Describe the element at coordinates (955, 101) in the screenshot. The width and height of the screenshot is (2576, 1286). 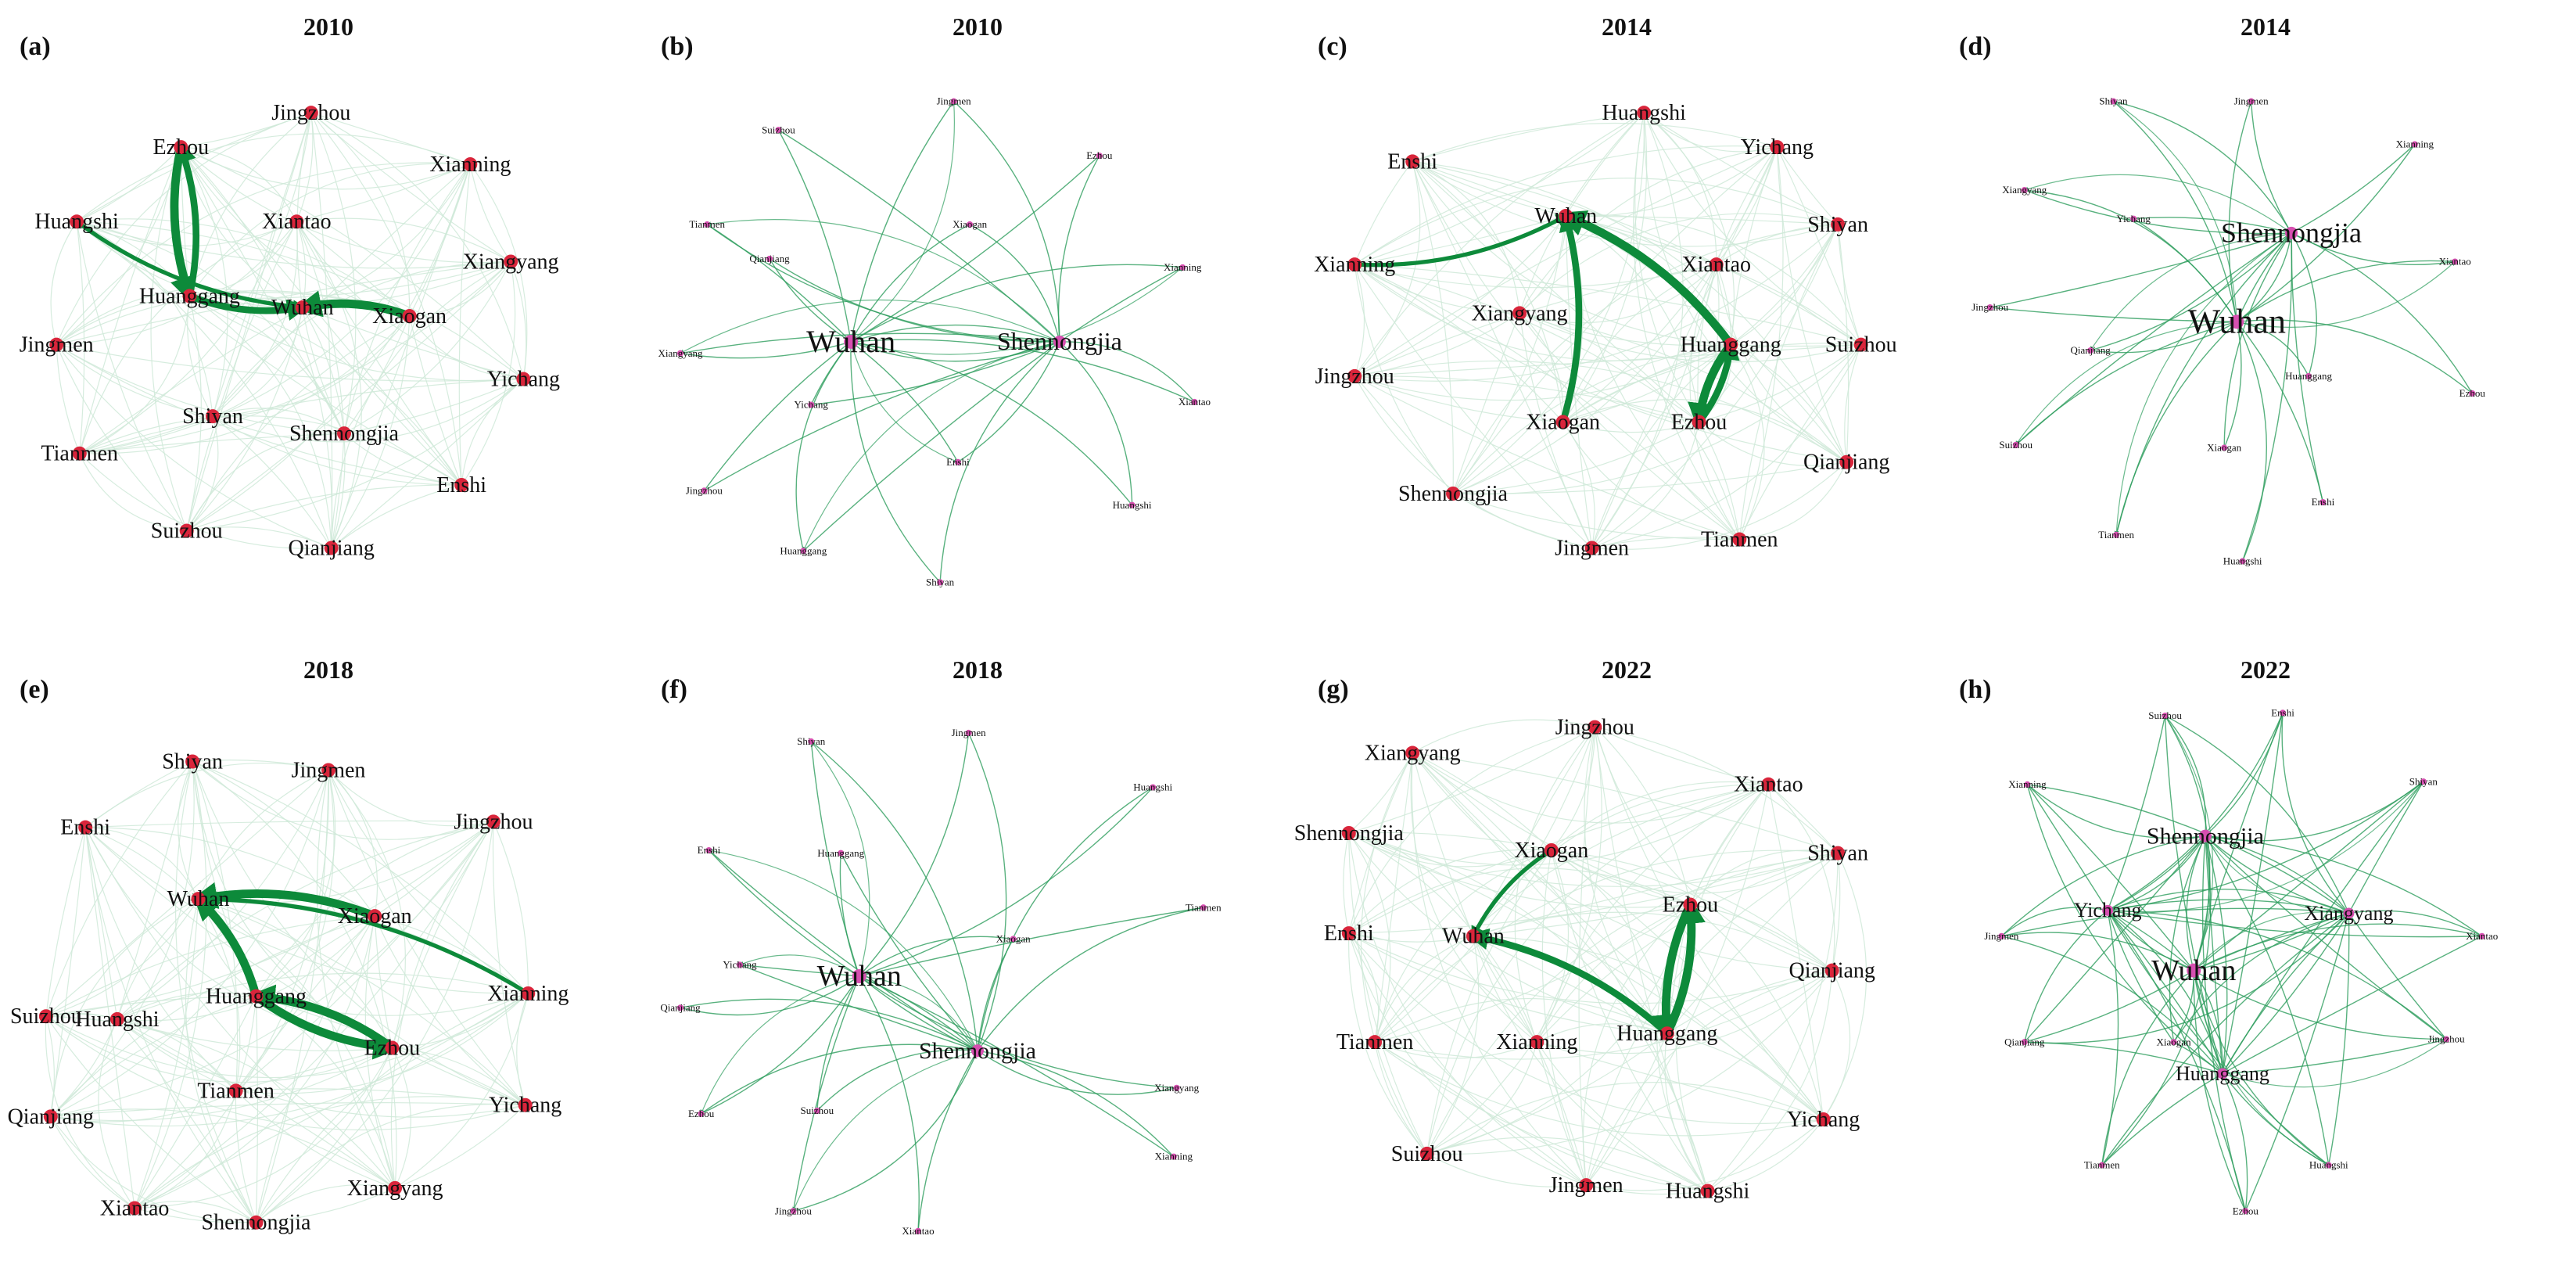
I see `node-label: Jingmen` at that location.